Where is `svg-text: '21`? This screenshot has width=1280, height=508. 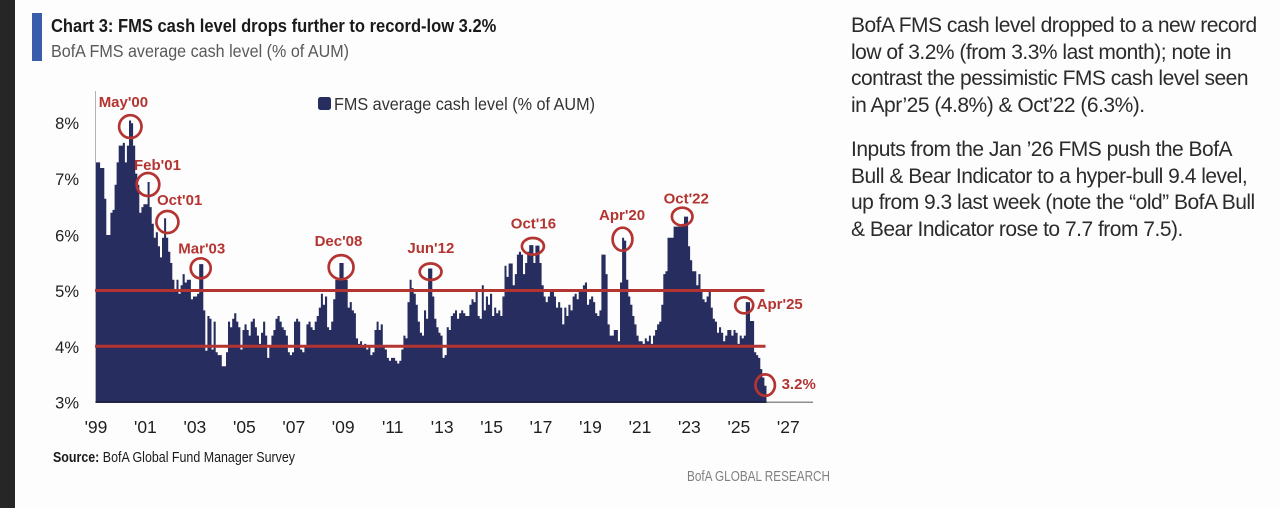
svg-text: '21 is located at coordinates (640, 427).